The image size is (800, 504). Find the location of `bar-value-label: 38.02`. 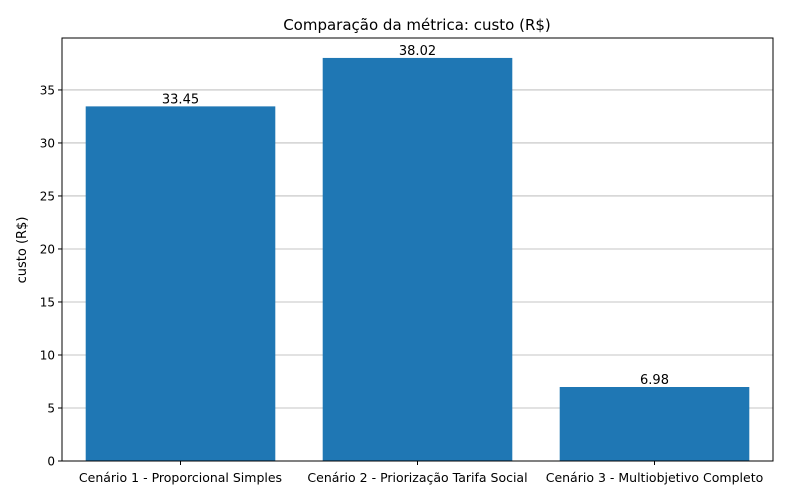

bar-value-label: 38.02 is located at coordinates (417, 51).